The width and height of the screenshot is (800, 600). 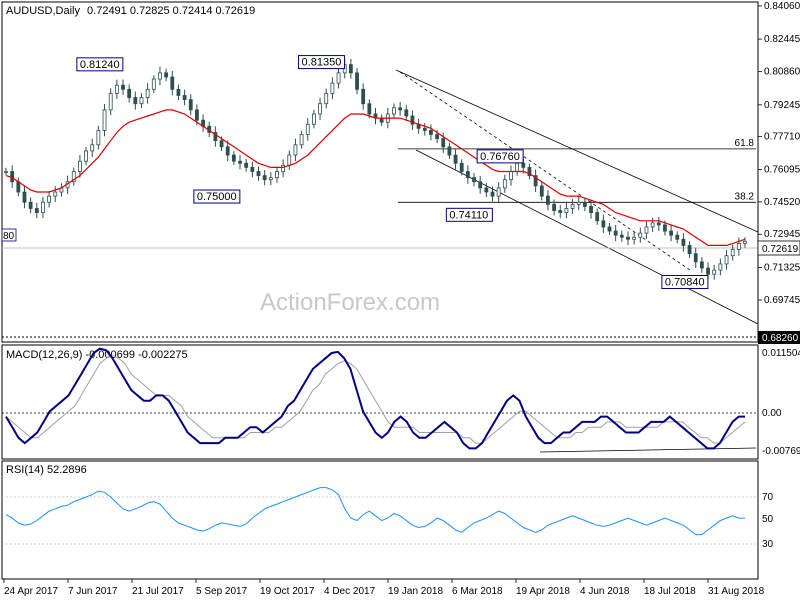 I want to click on rsi-line, so click(x=375, y=511).